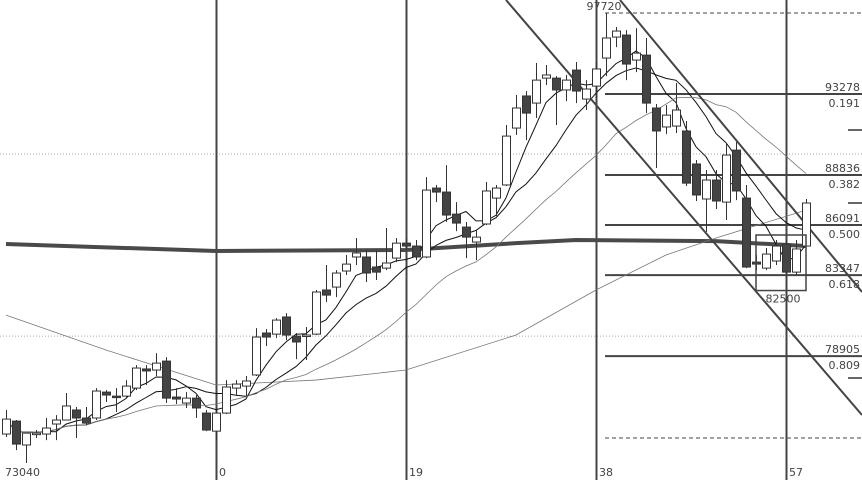 This screenshot has height=480, width=862. What do you see at coordinates (416, 472) in the screenshot?
I see `x-tick-label: 19` at bounding box center [416, 472].